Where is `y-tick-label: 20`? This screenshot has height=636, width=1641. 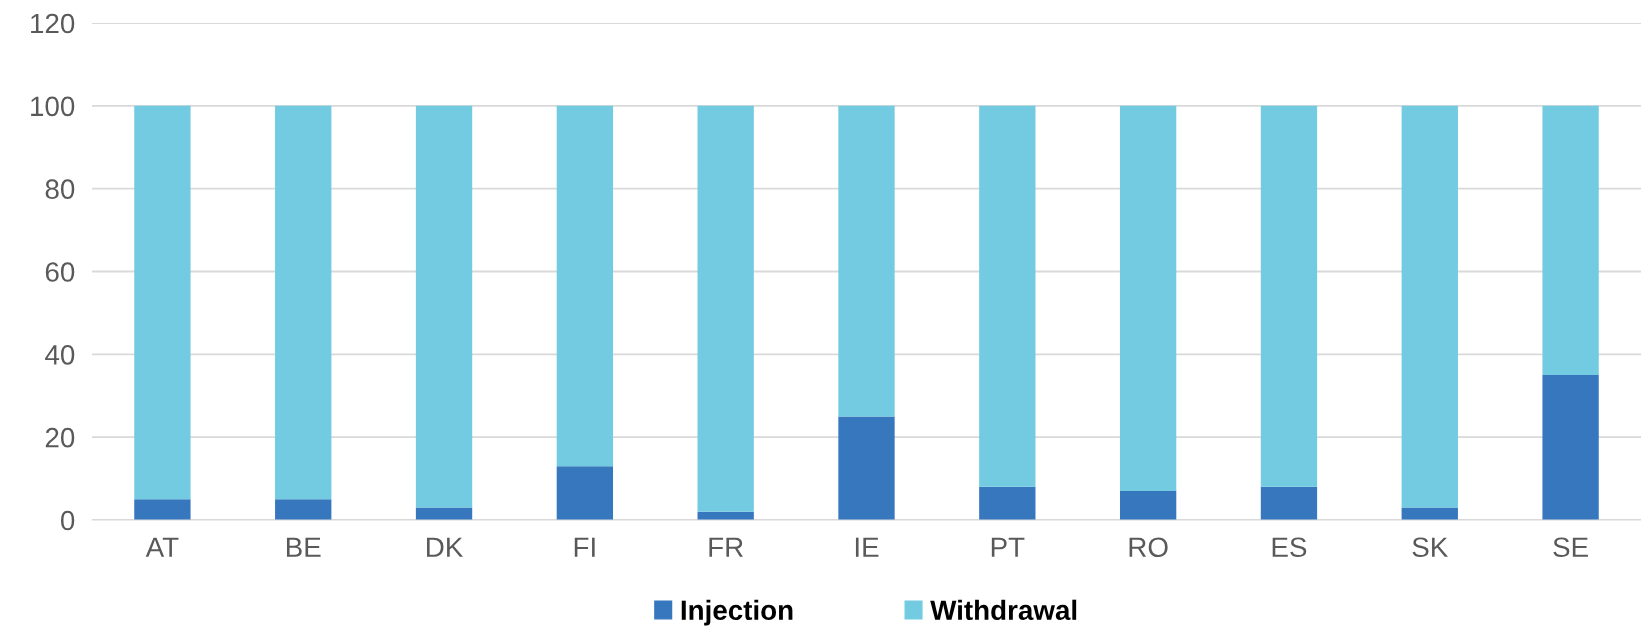 y-tick-label: 20 is located at coordinates (60, 437).